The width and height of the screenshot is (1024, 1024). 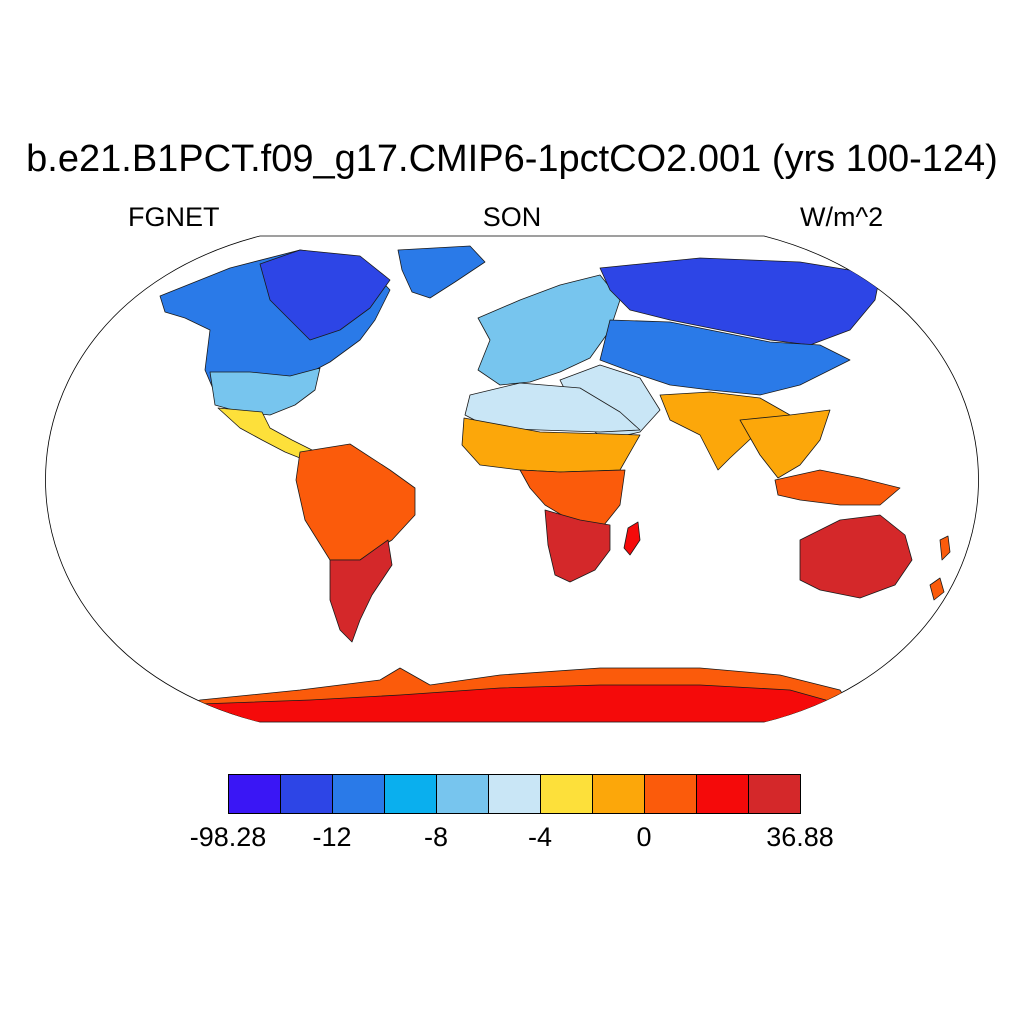 What do you see at coordinates (856, 556) in the screenshot?
I see `region-australia` at bounding box center [856, 556].